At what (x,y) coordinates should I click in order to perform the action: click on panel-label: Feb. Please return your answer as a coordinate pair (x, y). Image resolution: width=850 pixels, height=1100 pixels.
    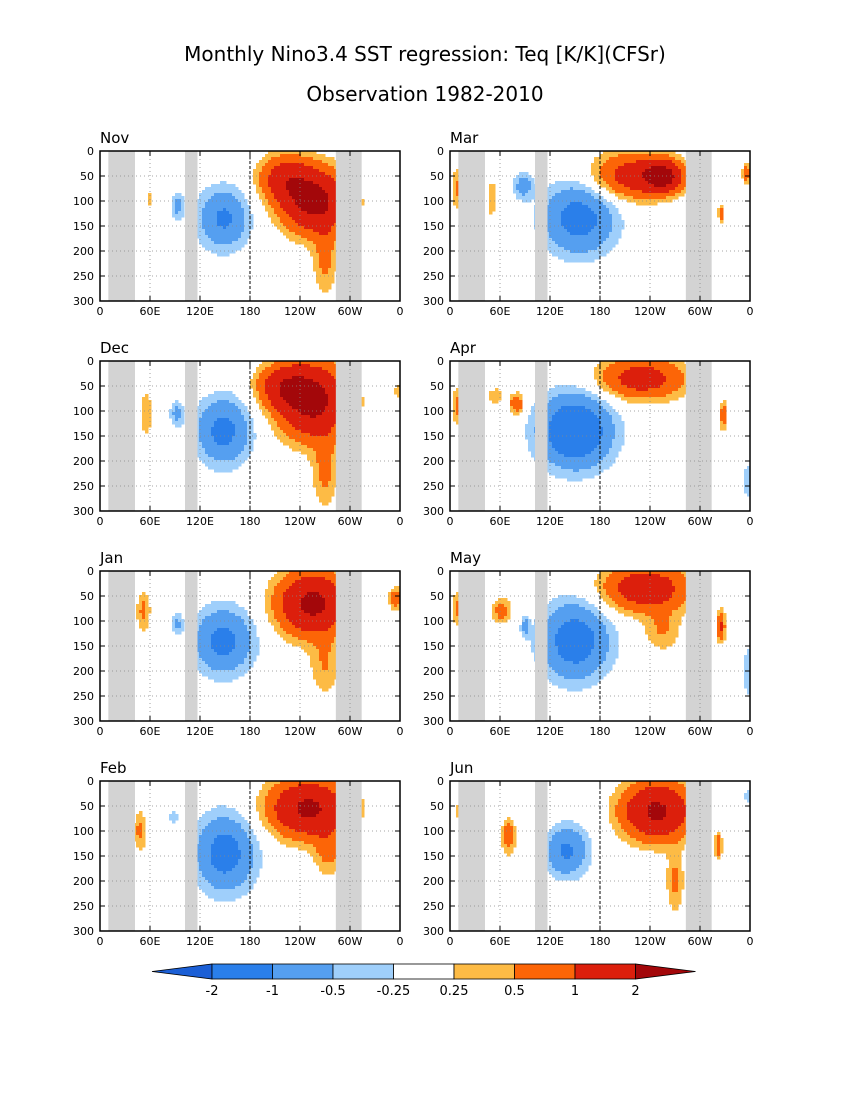
    Looking at the image, I should click on (113, 768).